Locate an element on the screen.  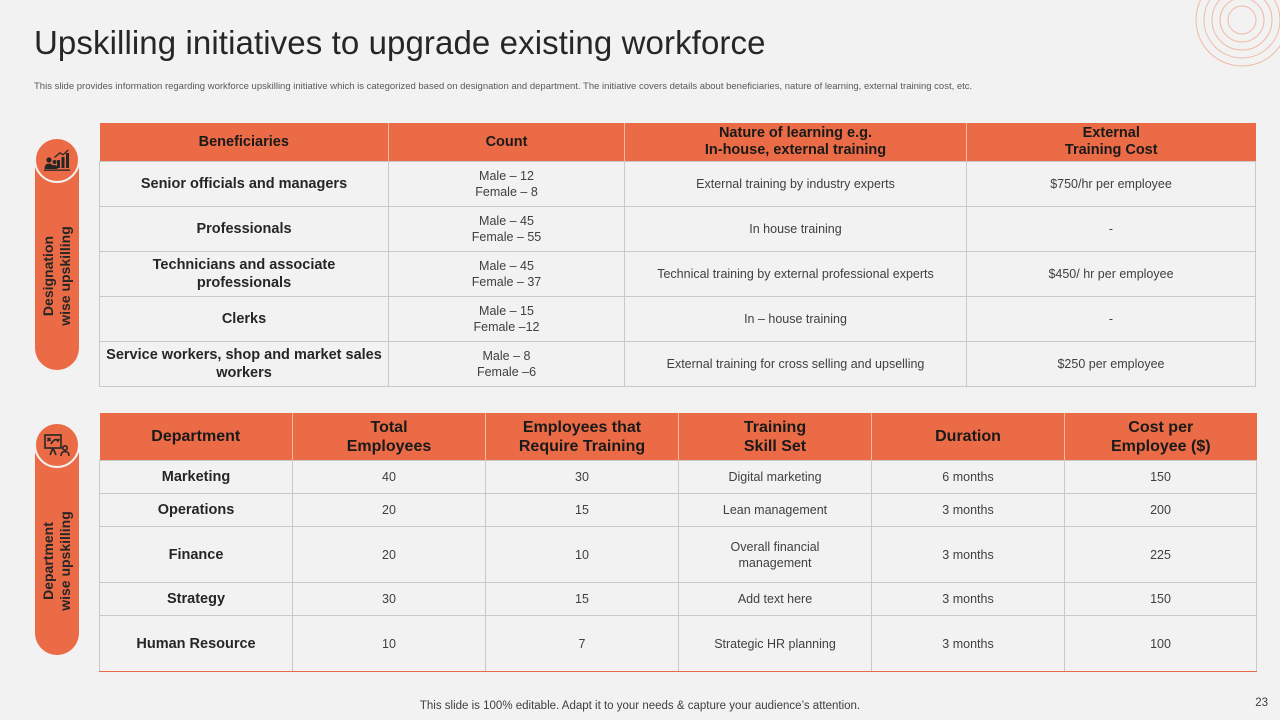
department-cell: Operations is located at coordinates (196, 510).